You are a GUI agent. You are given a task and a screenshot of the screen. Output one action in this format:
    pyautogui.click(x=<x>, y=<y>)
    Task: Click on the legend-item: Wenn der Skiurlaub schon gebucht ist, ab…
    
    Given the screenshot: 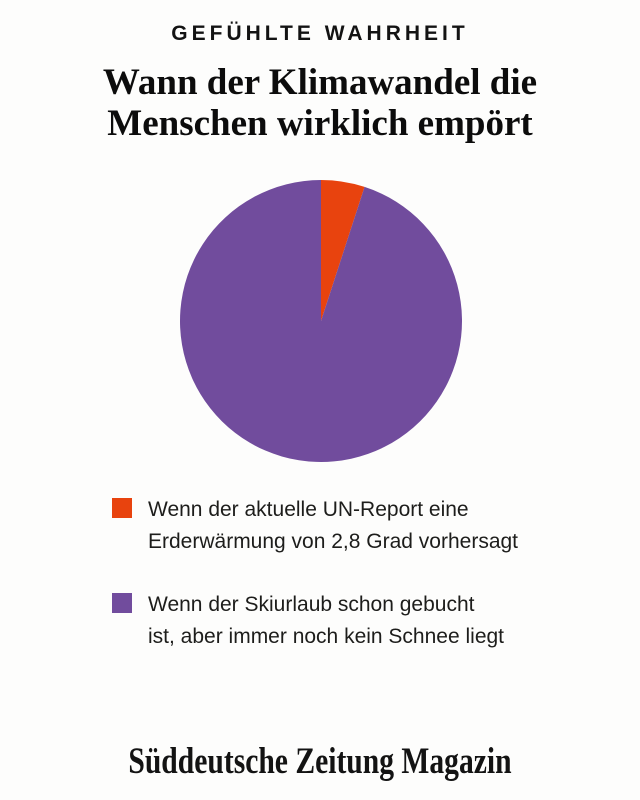 What is the action you would take?
    pyautogui.click(x=342, y=621)
    